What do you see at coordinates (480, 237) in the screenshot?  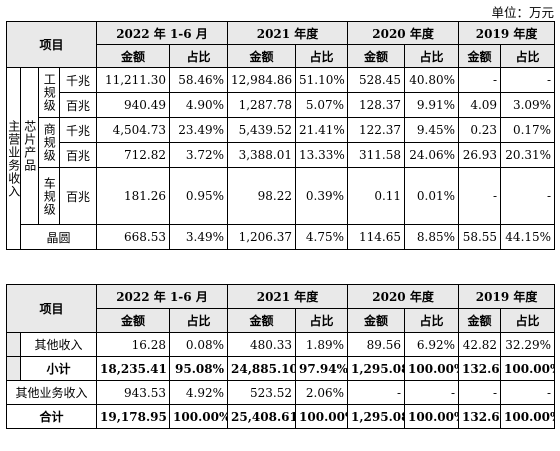 I see `cell: 58.55` at bounding box center [480, 237].